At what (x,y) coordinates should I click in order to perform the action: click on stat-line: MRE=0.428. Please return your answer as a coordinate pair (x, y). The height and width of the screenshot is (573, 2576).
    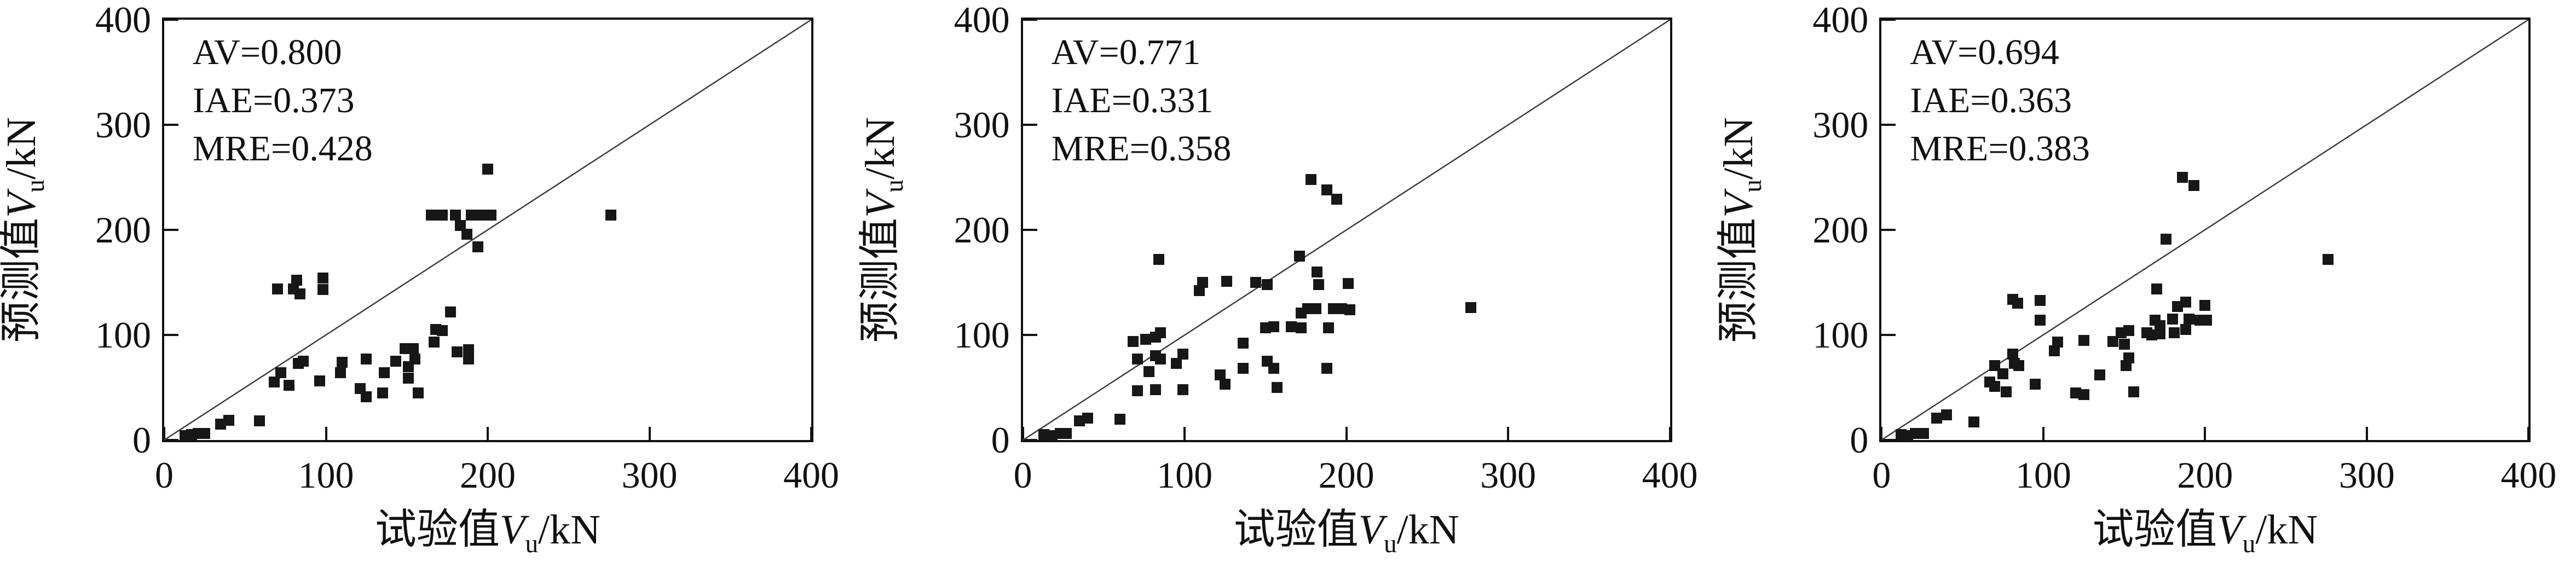
    Looking at the image, I should click on (283, 149).